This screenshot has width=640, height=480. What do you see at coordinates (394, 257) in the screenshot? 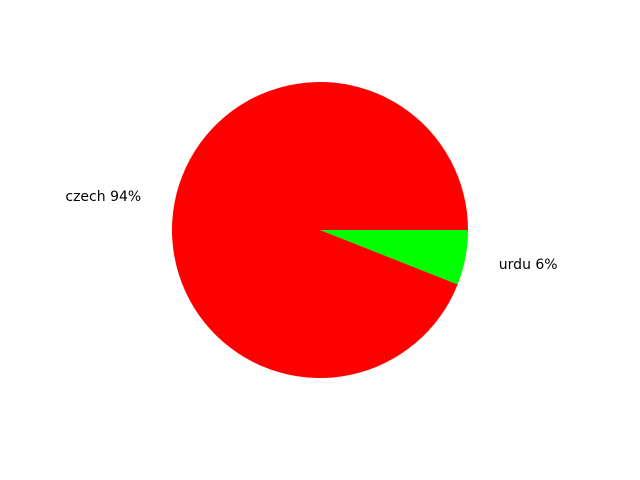
I see `pie-slice-urdu` at bounding box center [394, 257].